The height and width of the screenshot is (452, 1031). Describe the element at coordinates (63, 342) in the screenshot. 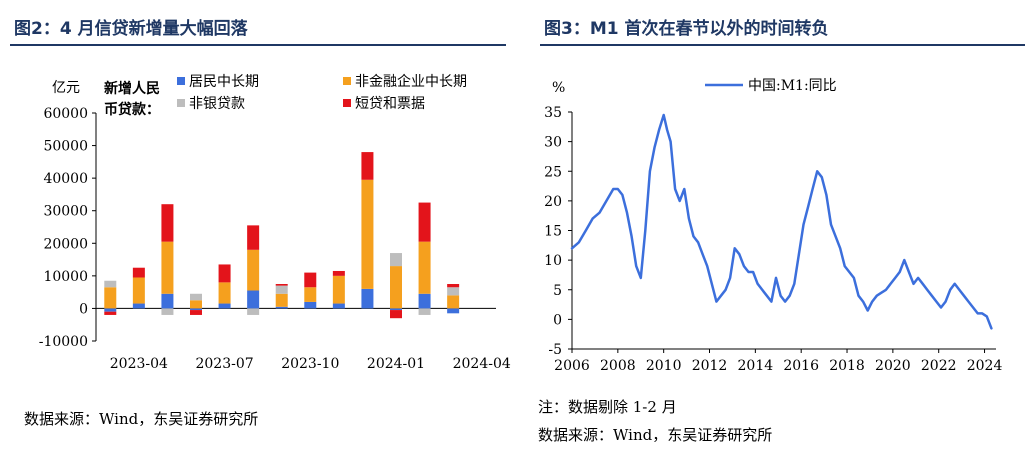

I see `y-tick-label: -10000` at that location.